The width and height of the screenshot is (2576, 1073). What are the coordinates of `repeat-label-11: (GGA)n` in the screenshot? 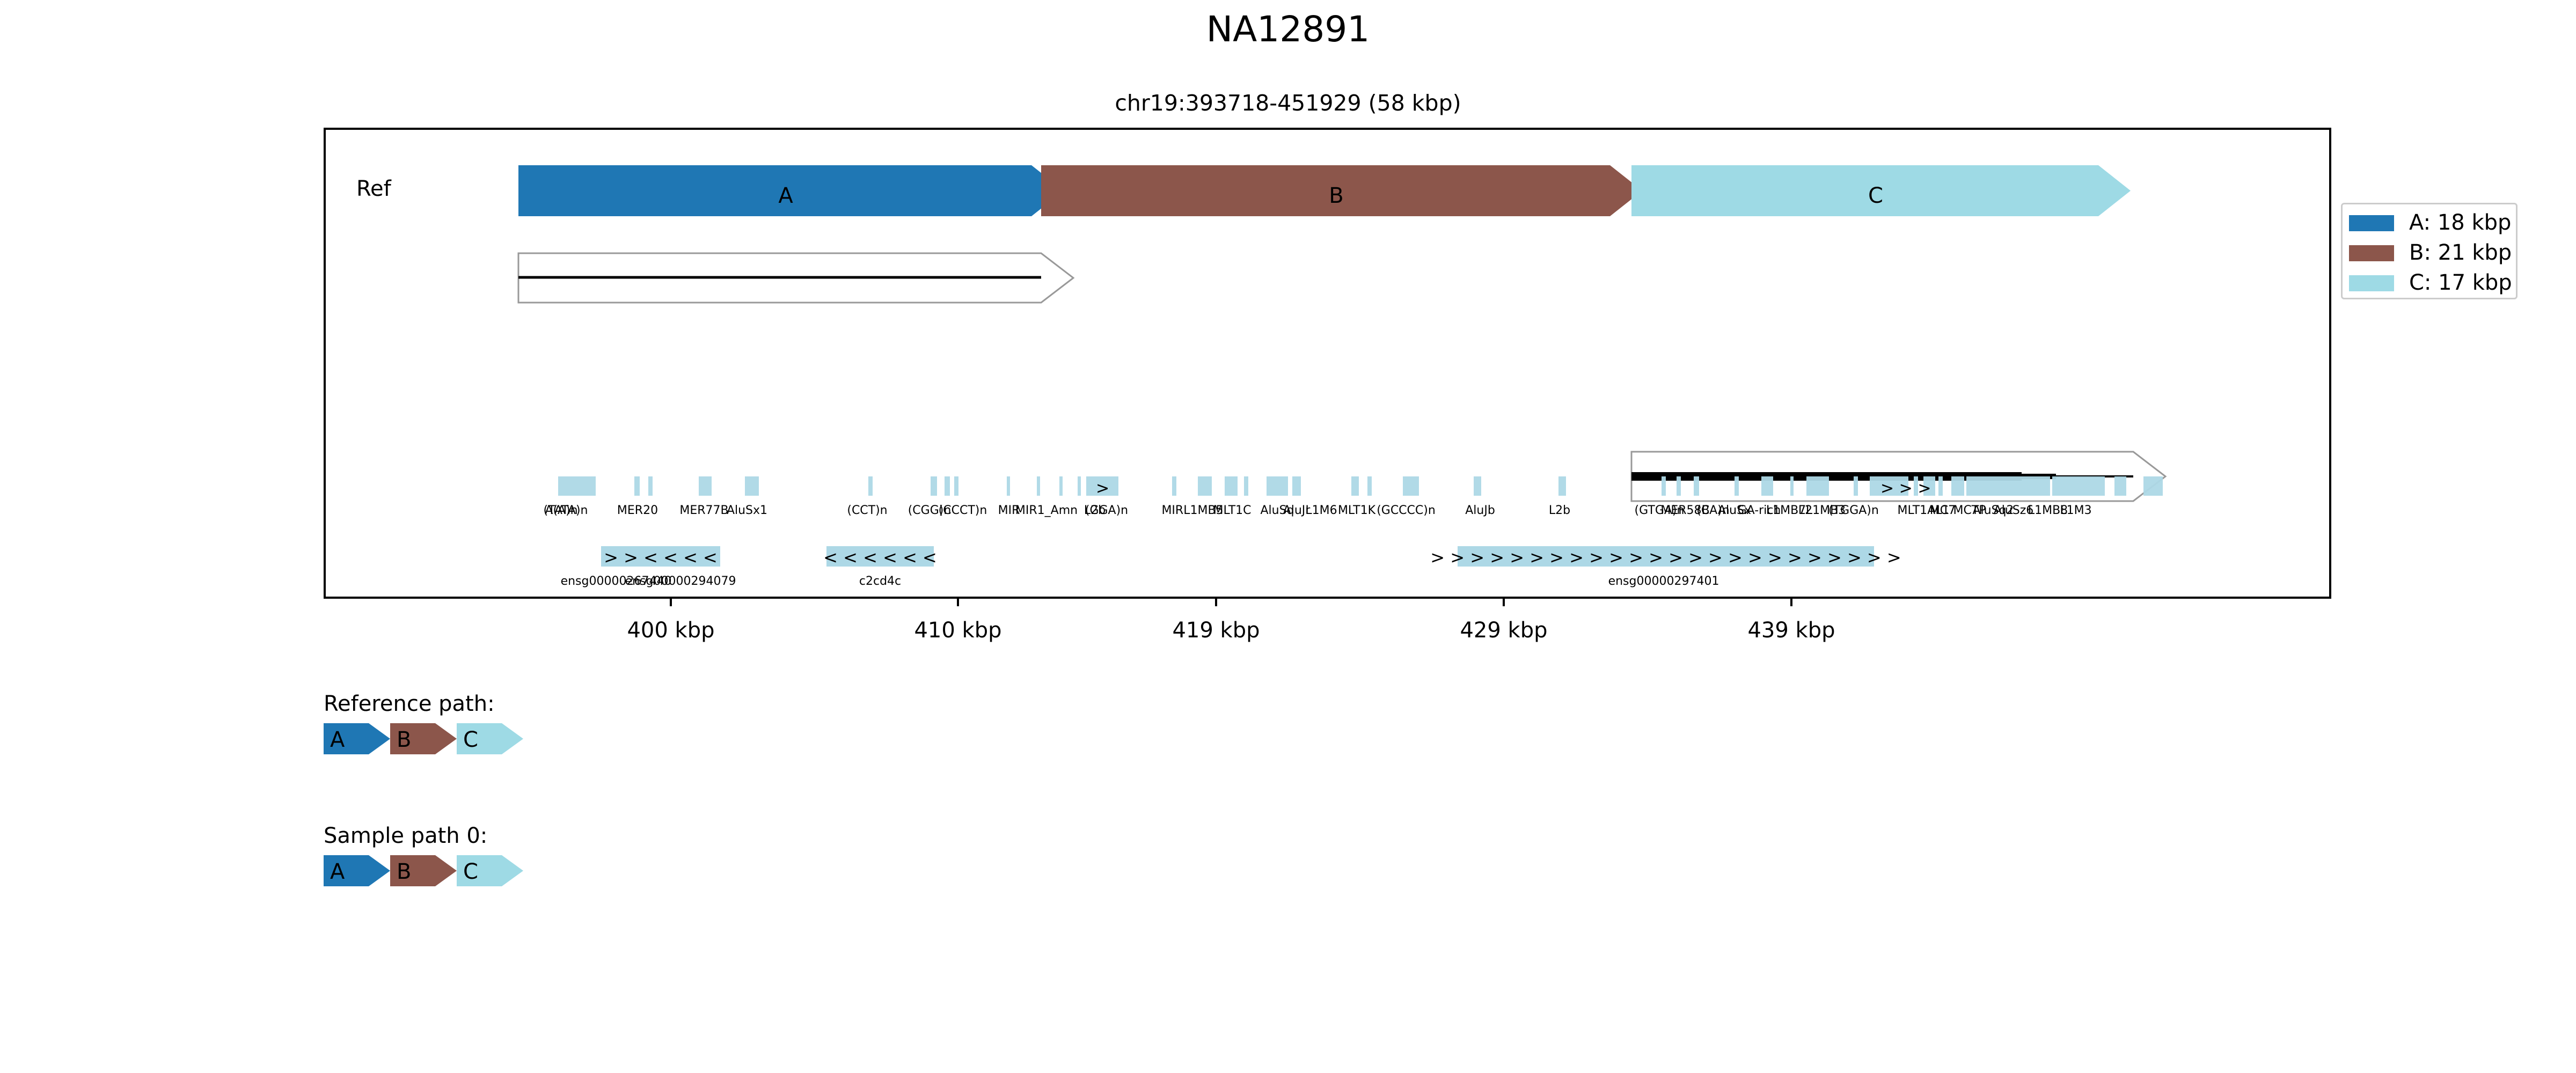 It's located at (1106, 510).